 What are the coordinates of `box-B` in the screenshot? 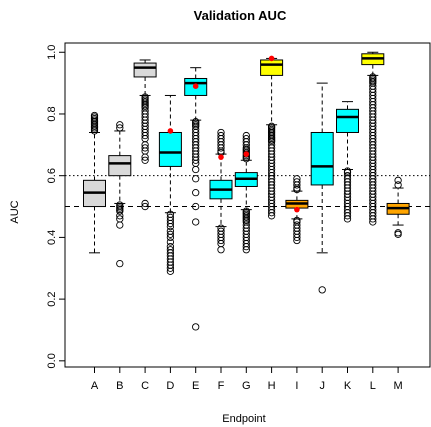 It's located at (120, 166).